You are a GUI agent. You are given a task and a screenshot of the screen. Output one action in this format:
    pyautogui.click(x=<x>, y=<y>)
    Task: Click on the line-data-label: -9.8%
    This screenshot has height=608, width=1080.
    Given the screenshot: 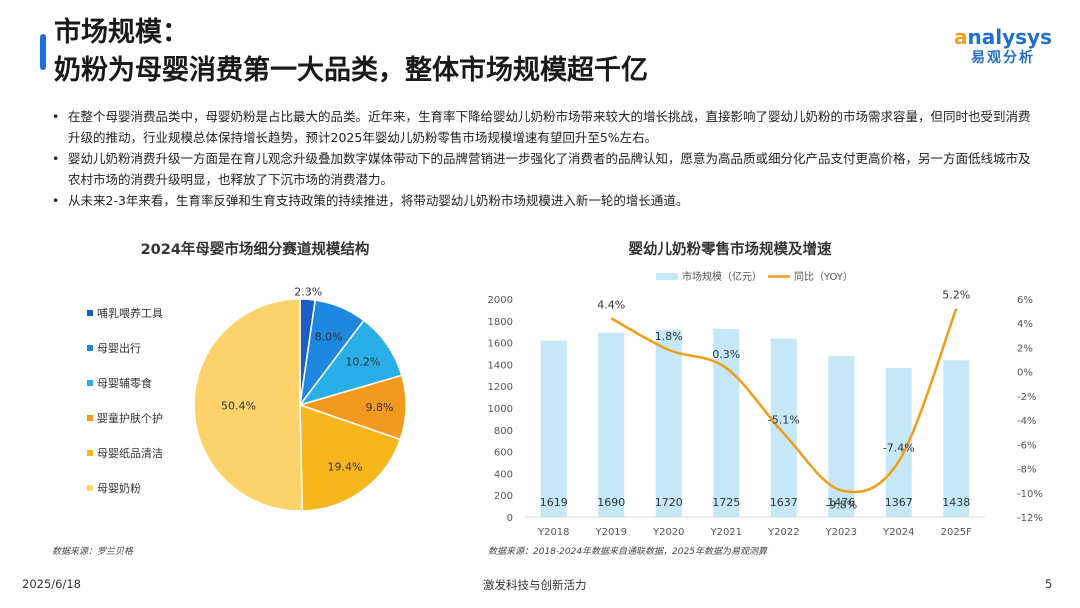 What is the action you would take?
    pyautogui.click(x=841, y=504)
    